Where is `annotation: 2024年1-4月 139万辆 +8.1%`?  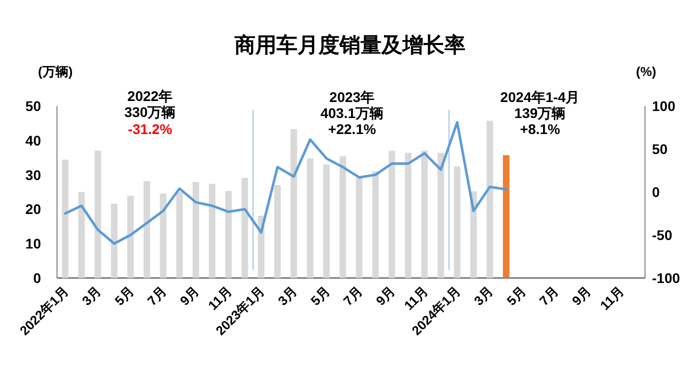 annotation: 2024年1-4月 139万辆 +8.1% is located at coordinates (540, 113).